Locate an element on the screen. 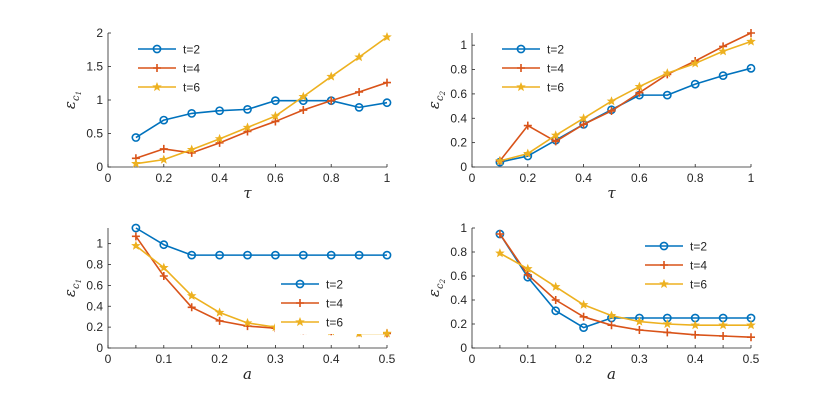 Image resolution: width=830 pixels, height=415 pixels. y-axis-label-subsub: 1 is located at coordinates (79, 281).